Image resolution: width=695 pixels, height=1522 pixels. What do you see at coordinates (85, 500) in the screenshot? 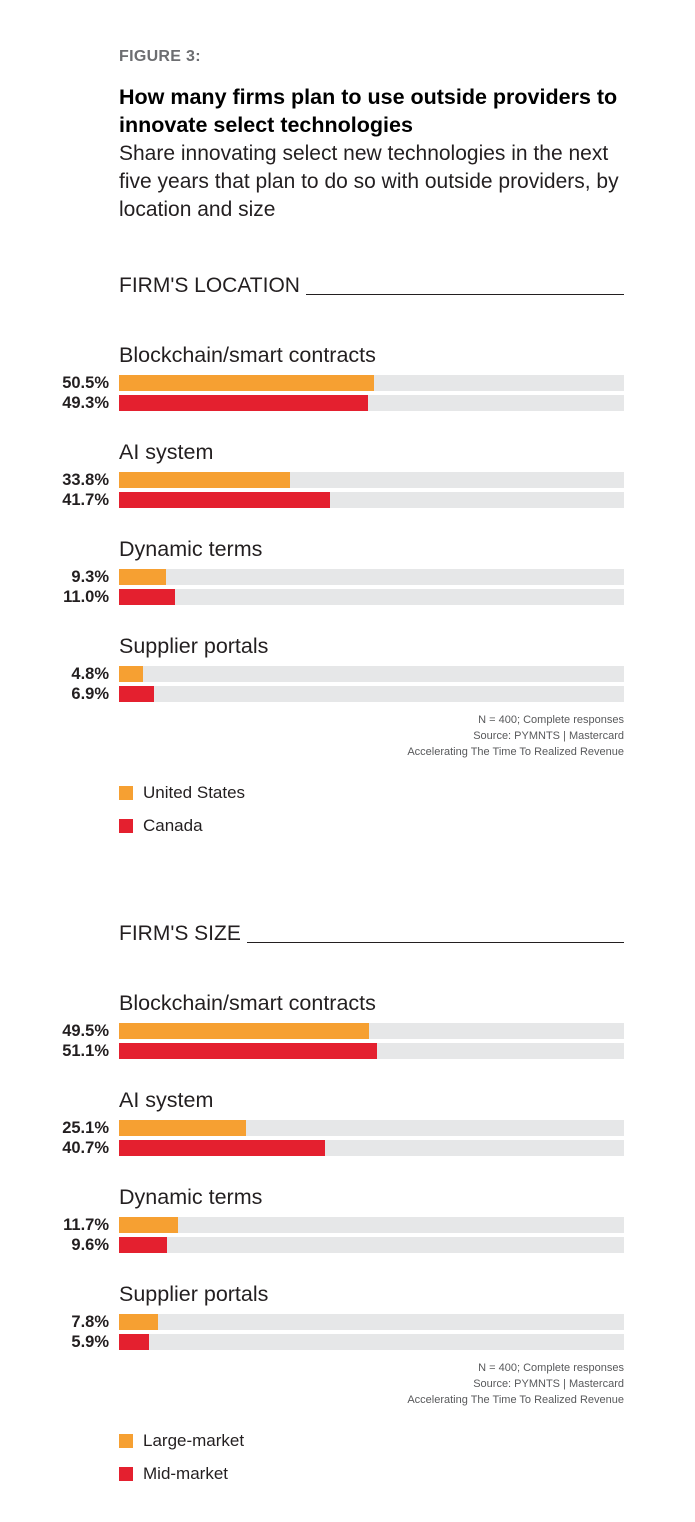
I see `bar-value-label: 41.7%` at bounding box center [85, 500].